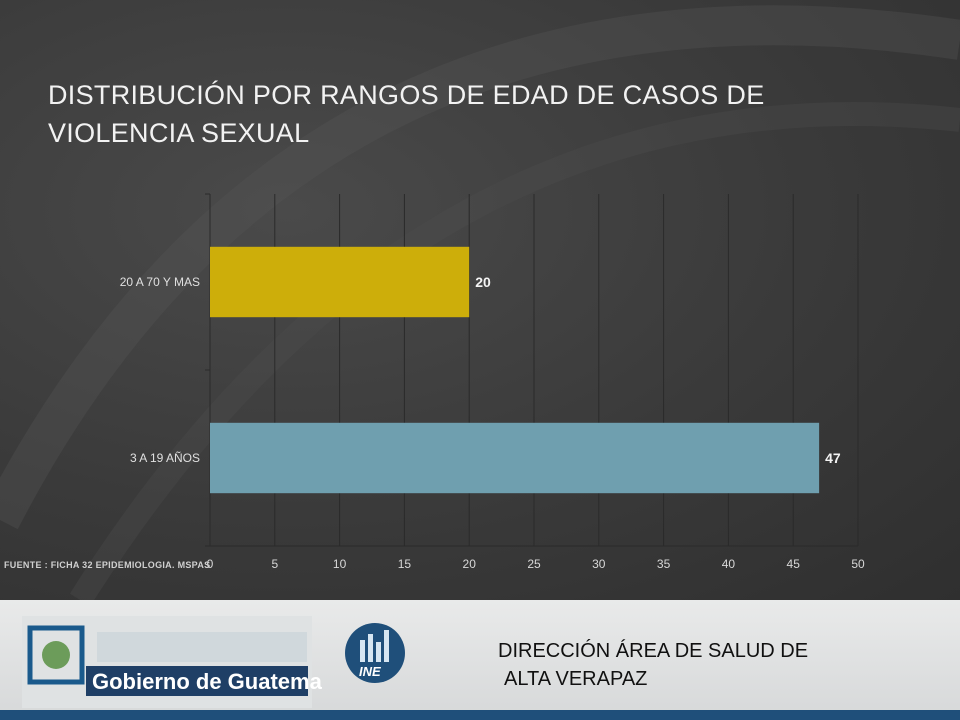  I want to click on footer-bar, so click(480, 715).